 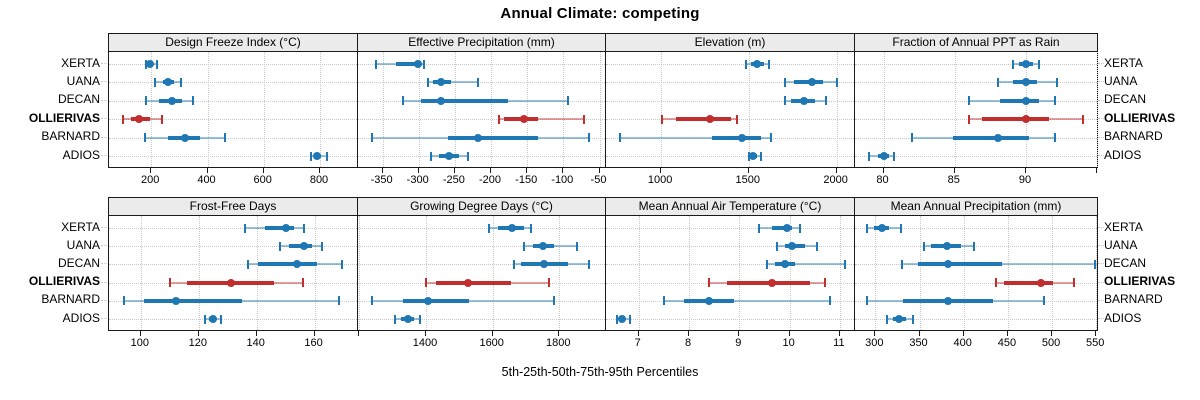 What do you see at coordinates (425, 343) in the screenshot?
I see `axis-tick-label: 1400` at bounding box center [425, 343].